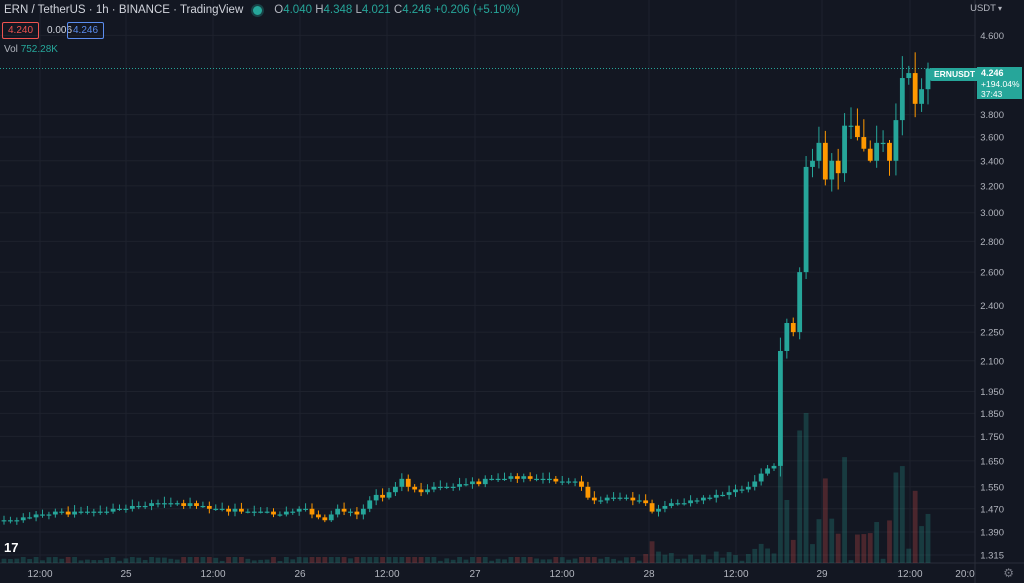 The width and height of the screenshot is (1024, 583). What do you see at coordinates (735, 574) in the screenshot?
I see `x-tick-label: 12:00` at bounding box center [735, 574].